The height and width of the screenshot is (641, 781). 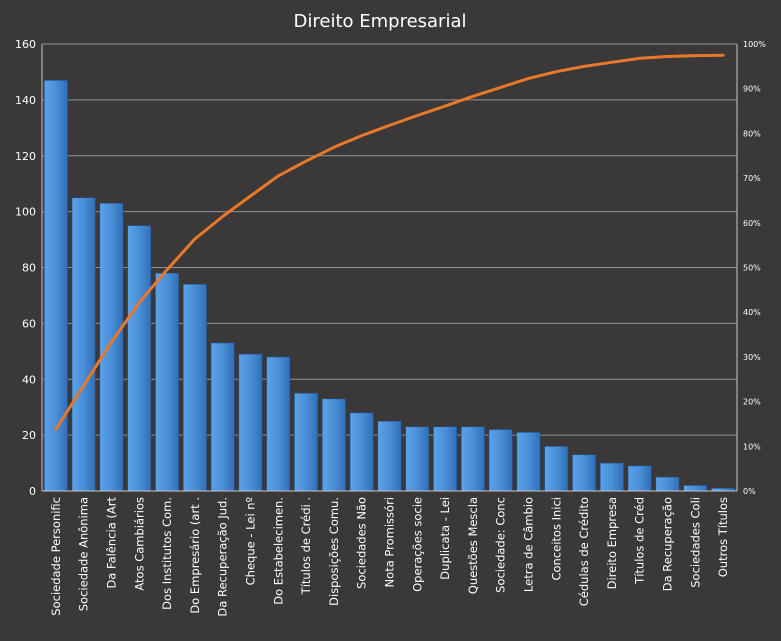 I want to click on y2-tick-label: 50%, so click(x=752, y=268).